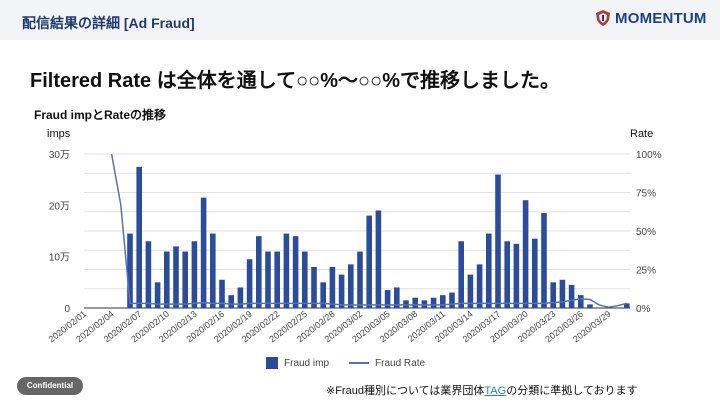  I want to click on footer-note: ※Fraud種別については業界団体TAGの分類に準拠しております, so click(482, 391).